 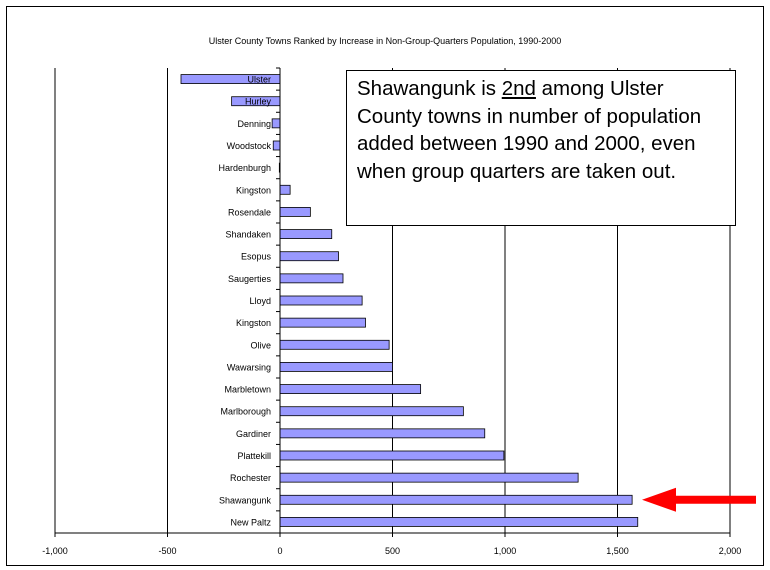 I want to click on x-tick-label: 0, so click(x=279, y=551).